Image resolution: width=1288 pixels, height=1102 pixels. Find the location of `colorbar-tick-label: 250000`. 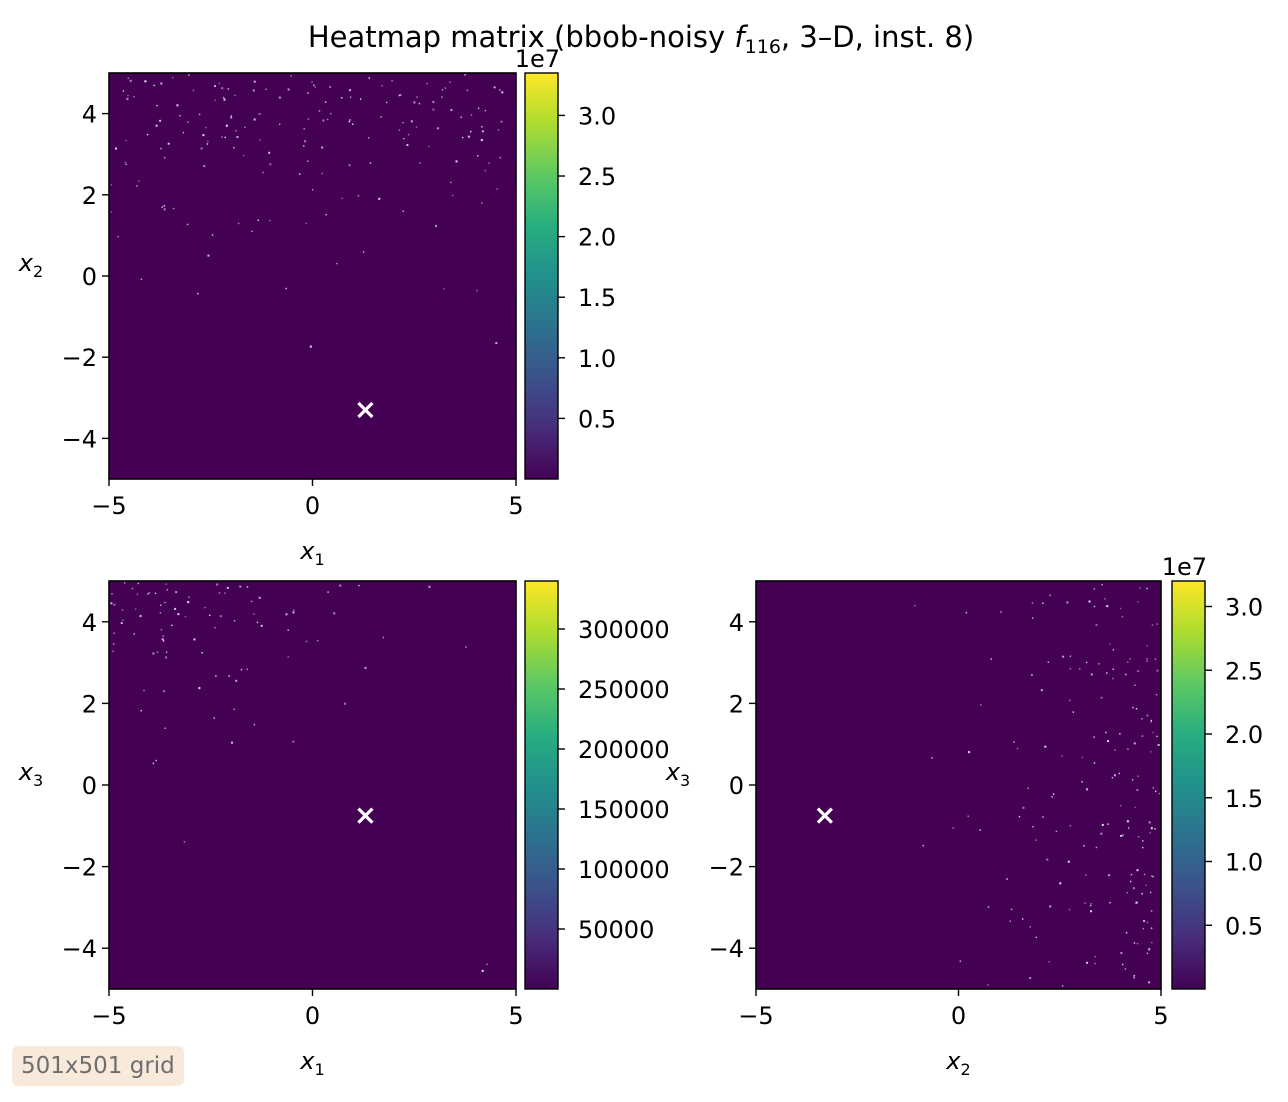

colorbar-tick-label: 250000 is located at coordinates (624, 690).